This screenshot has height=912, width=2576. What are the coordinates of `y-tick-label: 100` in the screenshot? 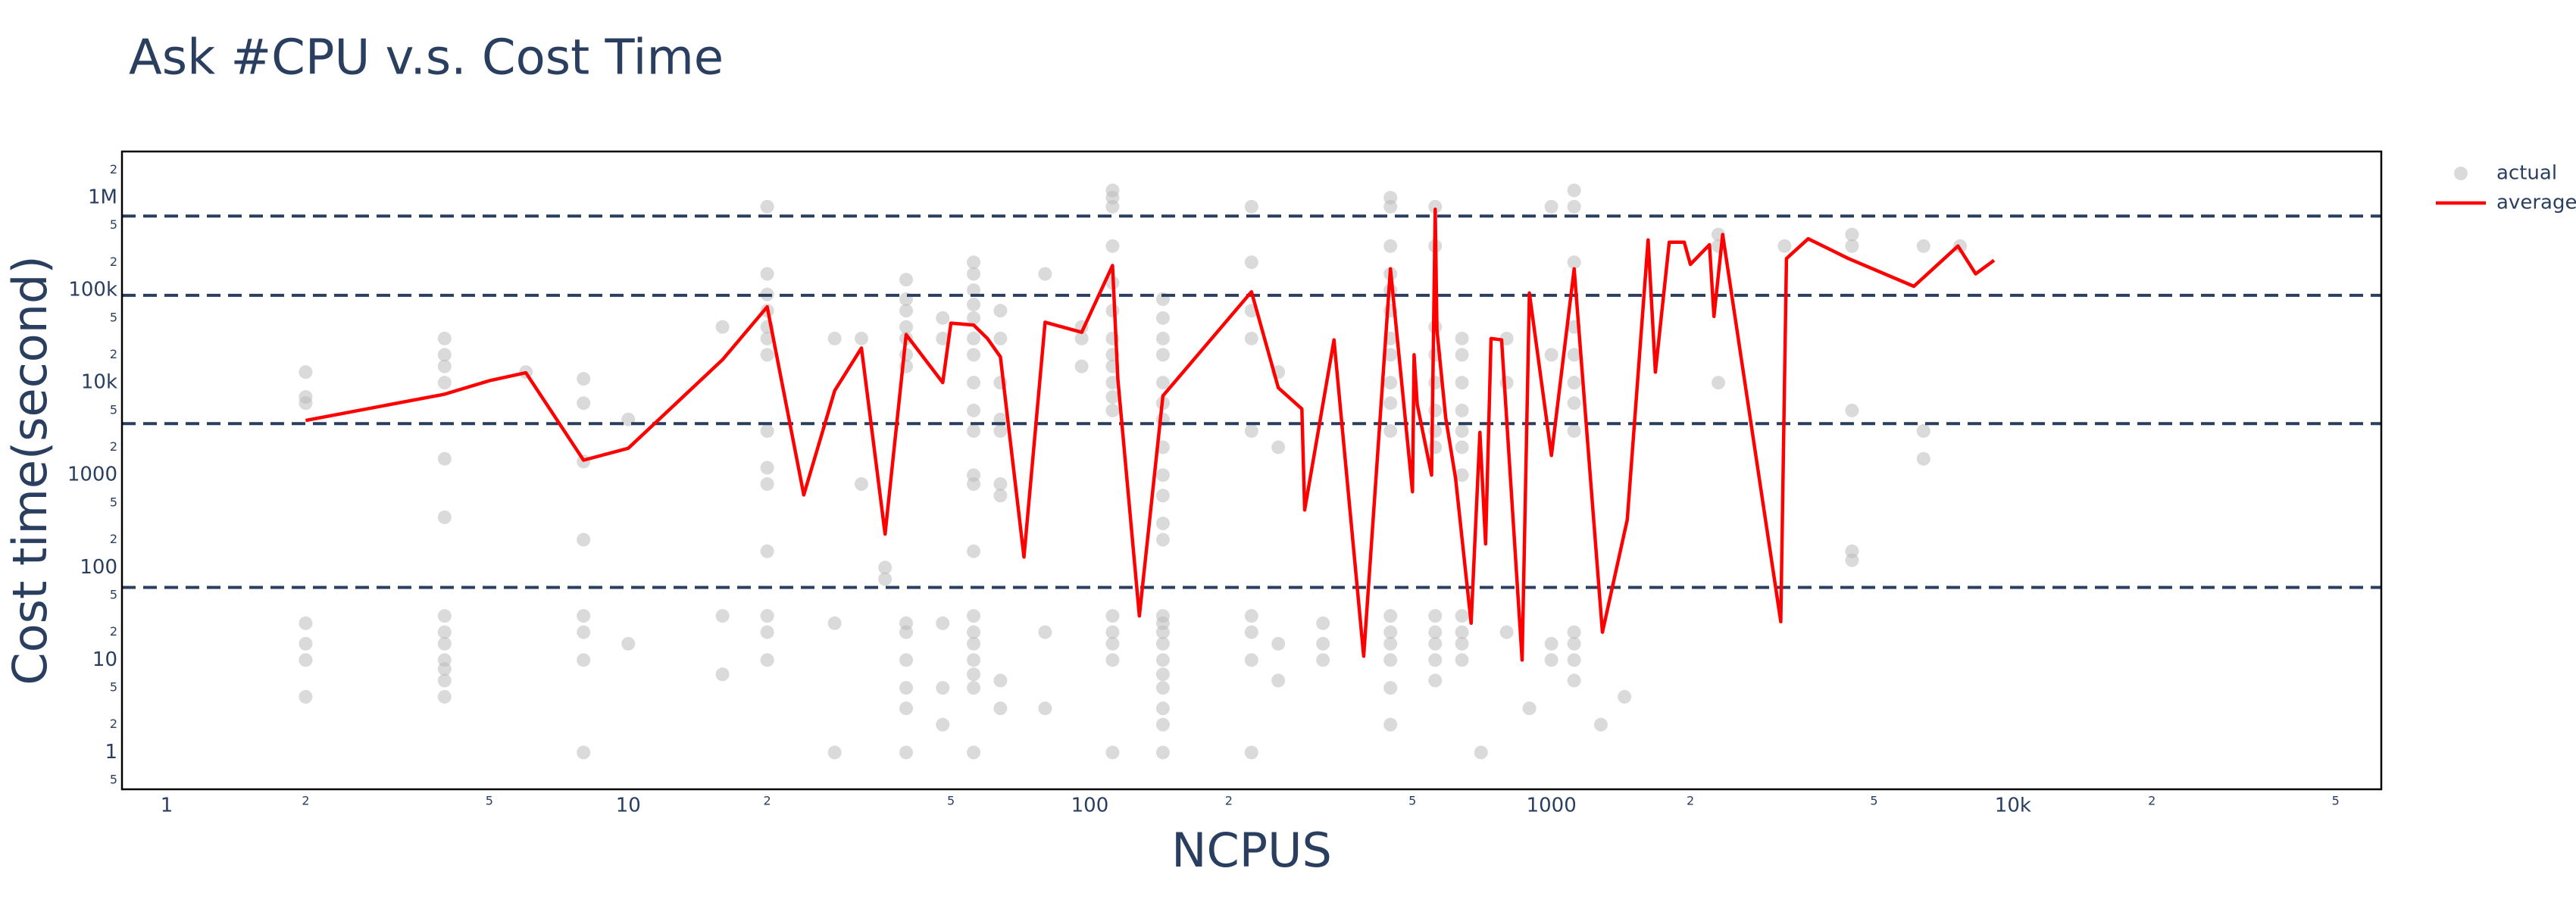 It's located at (99, 567).